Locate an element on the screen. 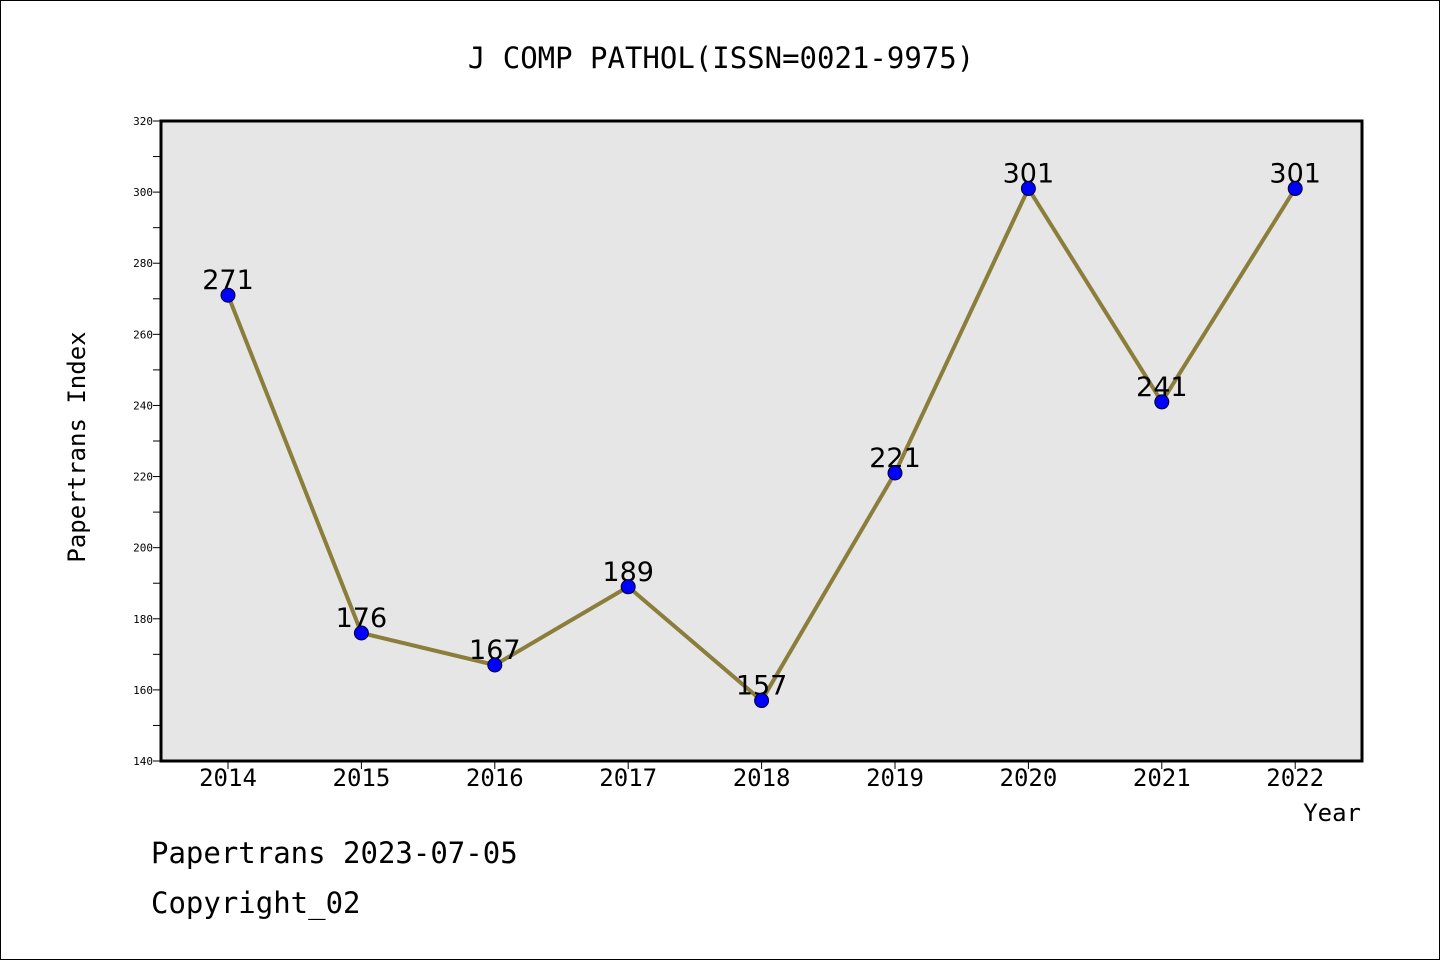 This screenshot has height=961, width=1440. x-tick-label: 2021 is located at coordinates (1162, 778).